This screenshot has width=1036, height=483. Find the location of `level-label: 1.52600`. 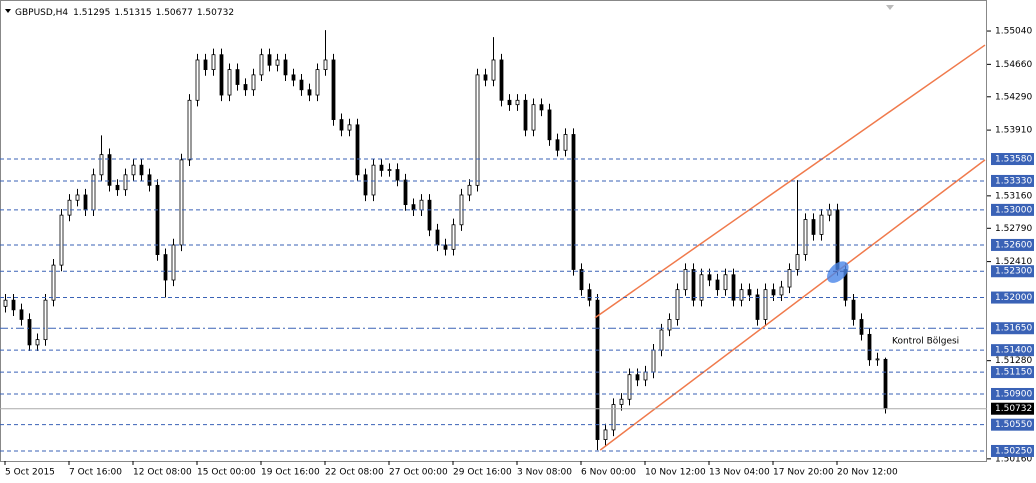

level-label: 1.52600 is located at coordinates (1013, 245).